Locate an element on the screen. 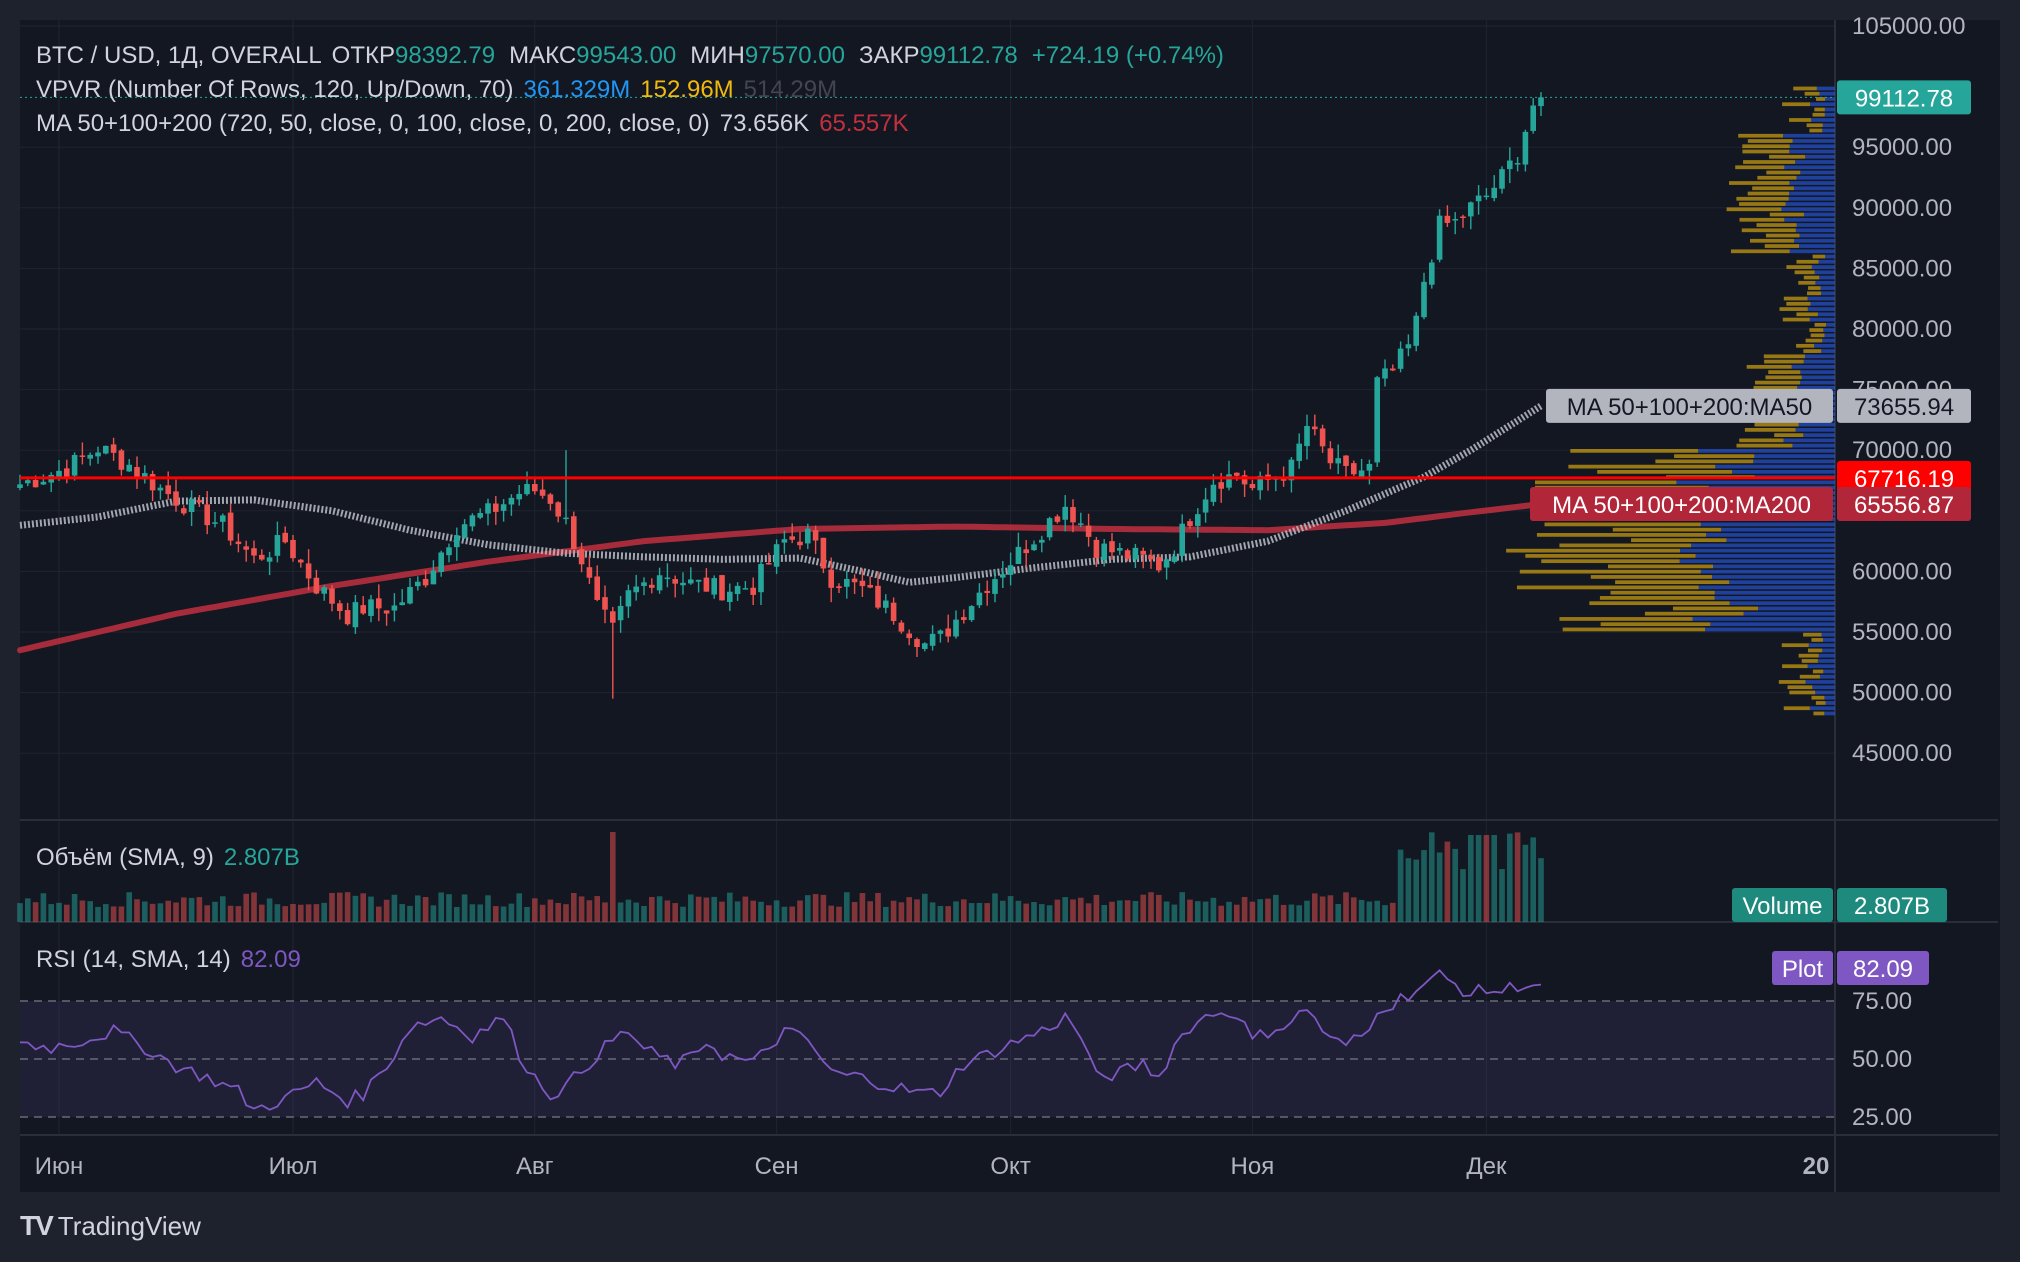 The image size is (2020, 1262). volume-title: Объём (SMA, 9) is located at coordinates (125, 857).